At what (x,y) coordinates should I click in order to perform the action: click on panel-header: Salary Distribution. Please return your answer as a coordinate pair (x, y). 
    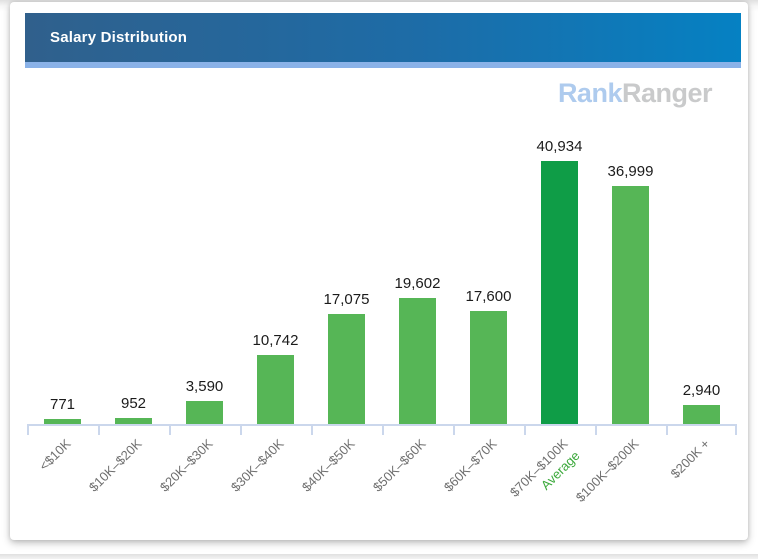
    Looking at the image, I should click on (383, 37).